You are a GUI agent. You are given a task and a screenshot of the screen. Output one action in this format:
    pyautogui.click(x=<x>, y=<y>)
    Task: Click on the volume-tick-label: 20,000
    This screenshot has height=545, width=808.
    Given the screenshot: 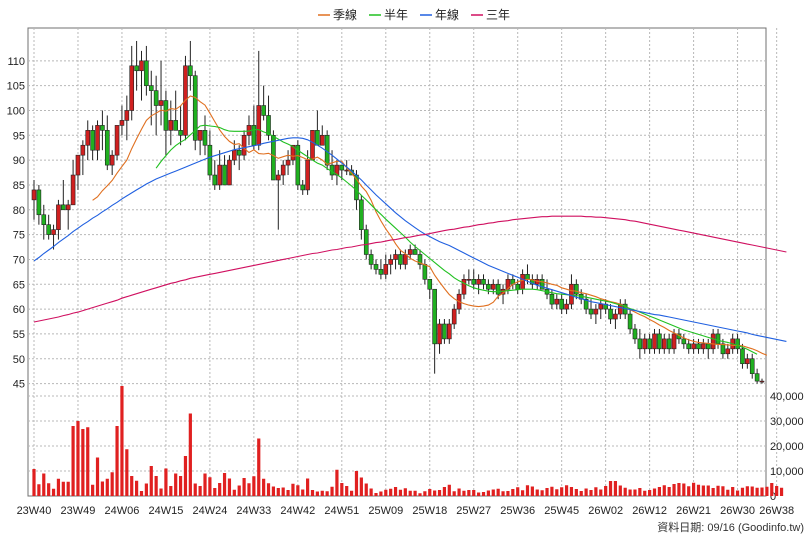 What is the action you would take?
    pyautogui.click(x=787, y=447)
    